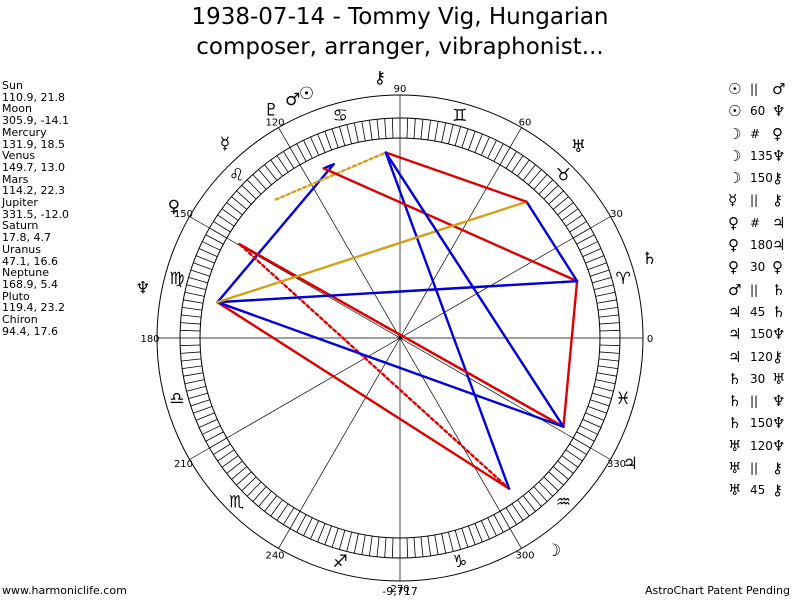  I want to click on aspect-row: ☉ 60 ♆, so click(756, 111).